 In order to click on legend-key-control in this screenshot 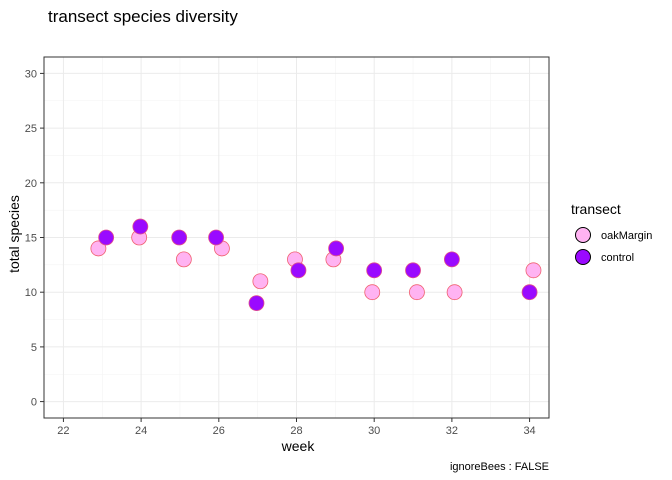, I will do `click(583, 257)`.